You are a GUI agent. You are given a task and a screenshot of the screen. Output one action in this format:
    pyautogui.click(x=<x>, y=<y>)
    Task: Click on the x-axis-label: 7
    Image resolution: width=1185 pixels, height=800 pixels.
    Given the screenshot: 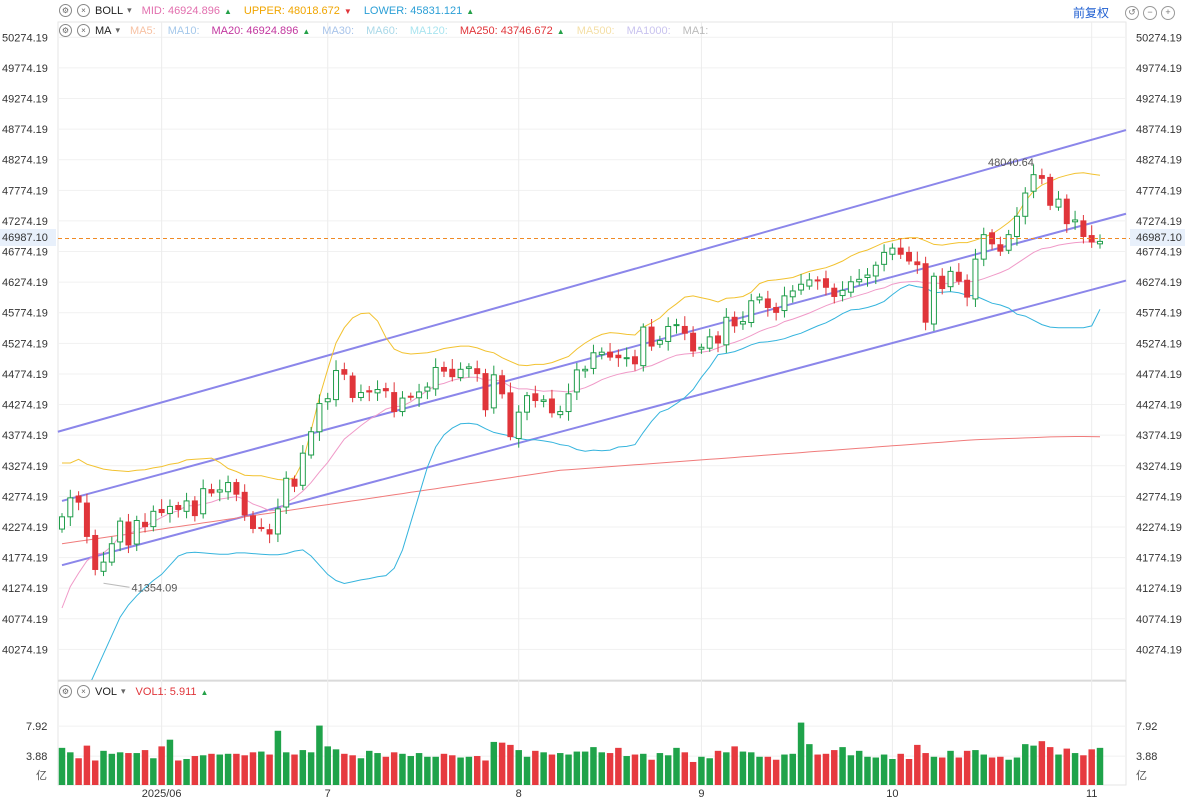 What is the action you would take?
    pyautogui.click(x=328, y=794)
    